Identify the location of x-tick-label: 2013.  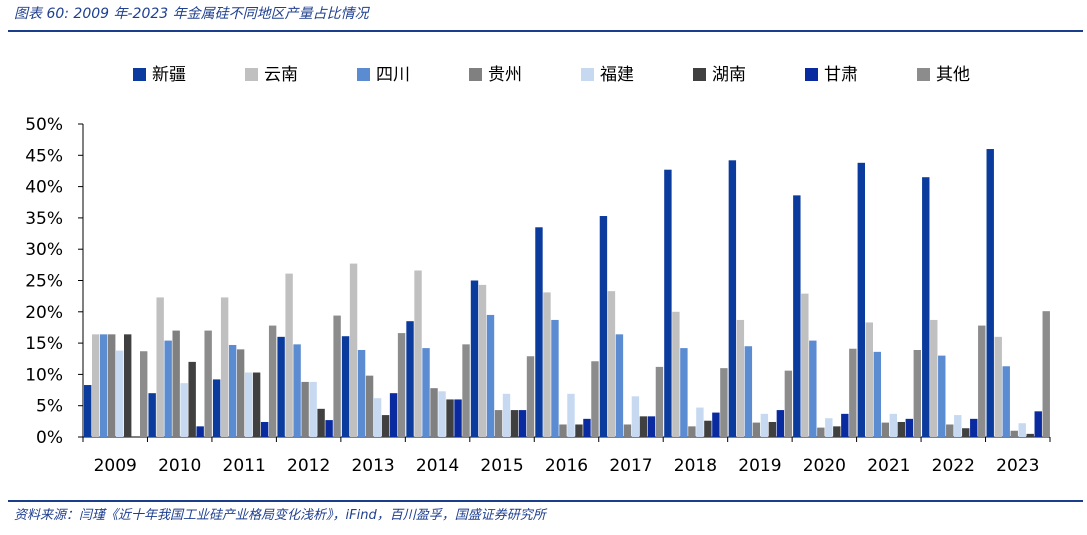
(372, 466).